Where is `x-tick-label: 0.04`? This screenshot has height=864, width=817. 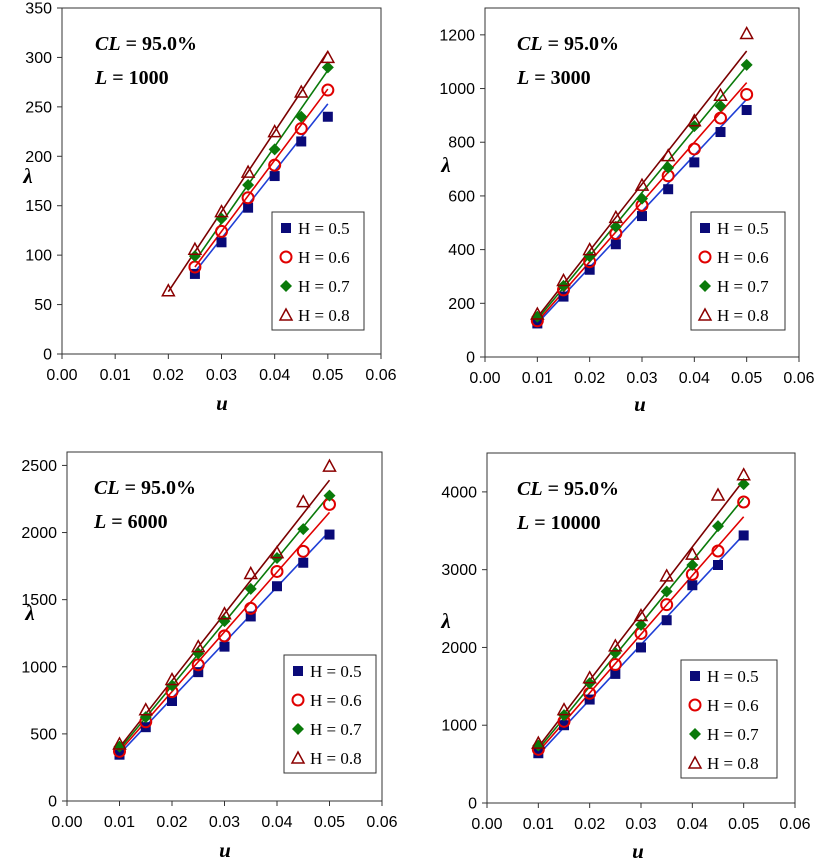 x-tick-label: 0.04 is located at coordinates (694, 378).